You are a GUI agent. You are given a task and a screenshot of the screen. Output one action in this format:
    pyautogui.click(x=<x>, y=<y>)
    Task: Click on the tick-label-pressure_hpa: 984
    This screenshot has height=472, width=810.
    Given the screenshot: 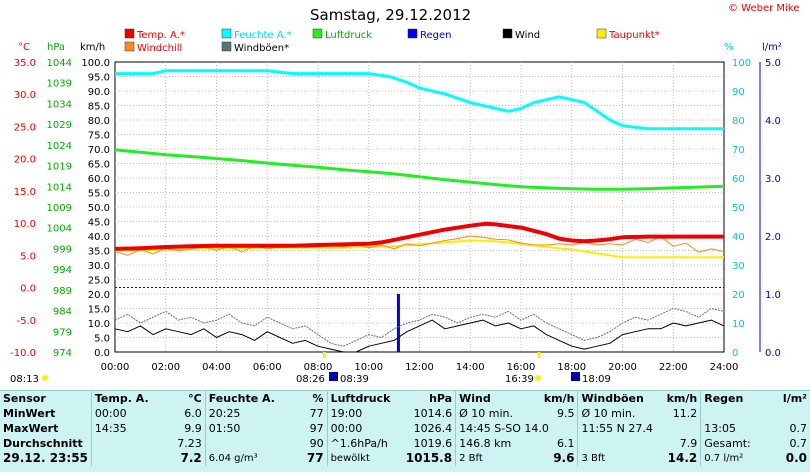 What is the action you would take?
    pyautogui.click(x=62, y=312)
    